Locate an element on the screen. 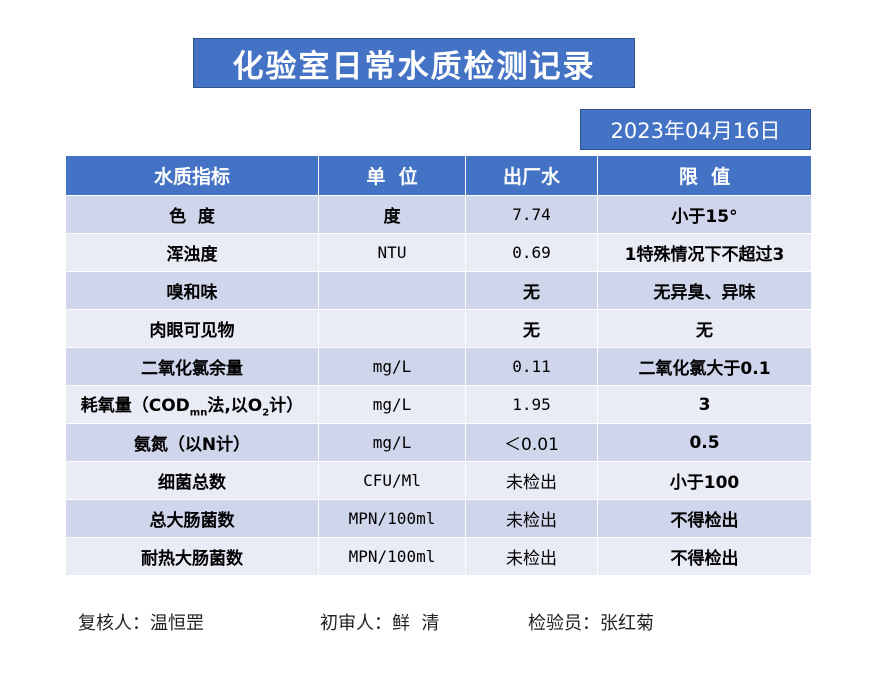  table-row: 肉眼可见物 无 无 is located at coordinates (438, 328).